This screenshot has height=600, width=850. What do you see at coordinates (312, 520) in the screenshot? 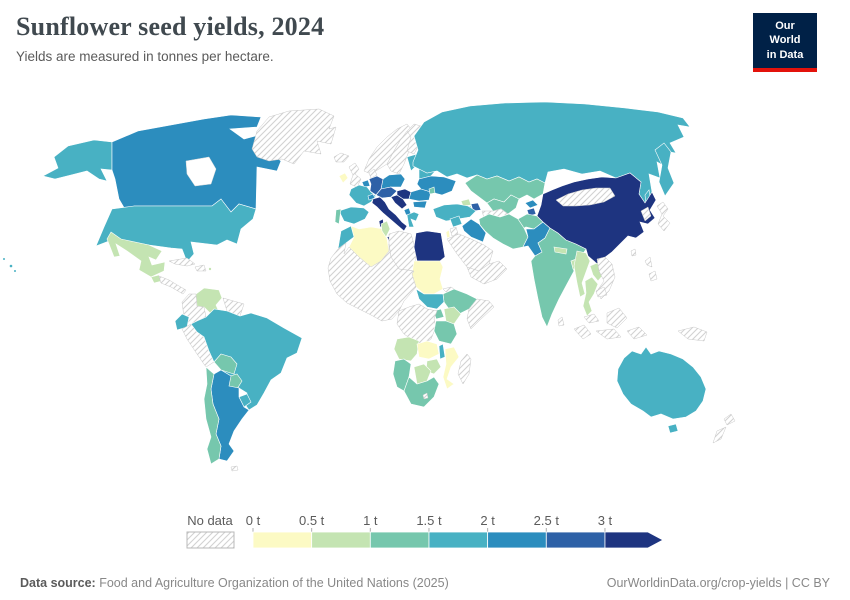
I see `legend-tick-label: 0.5 t` at bounding box center [312, 520].